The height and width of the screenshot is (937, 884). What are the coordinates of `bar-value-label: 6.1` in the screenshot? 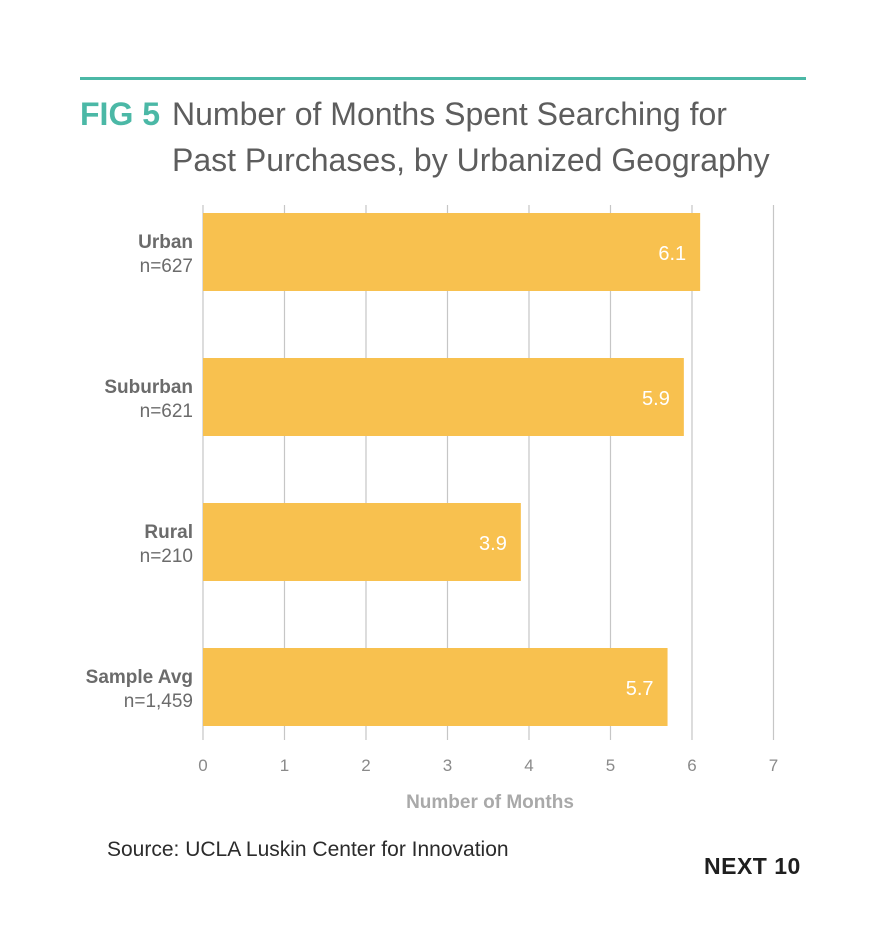 It's located at (672, 254).